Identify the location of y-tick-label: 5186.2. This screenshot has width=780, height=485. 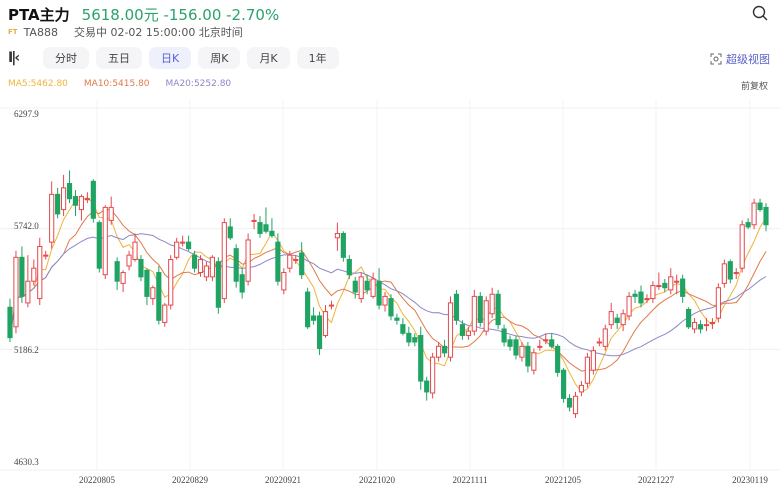
(26, 350).